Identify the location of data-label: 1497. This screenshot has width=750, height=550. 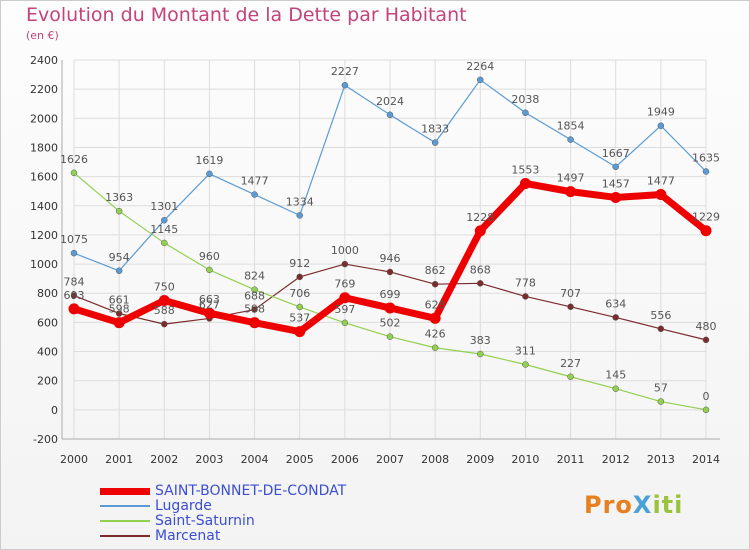
(571, 178).